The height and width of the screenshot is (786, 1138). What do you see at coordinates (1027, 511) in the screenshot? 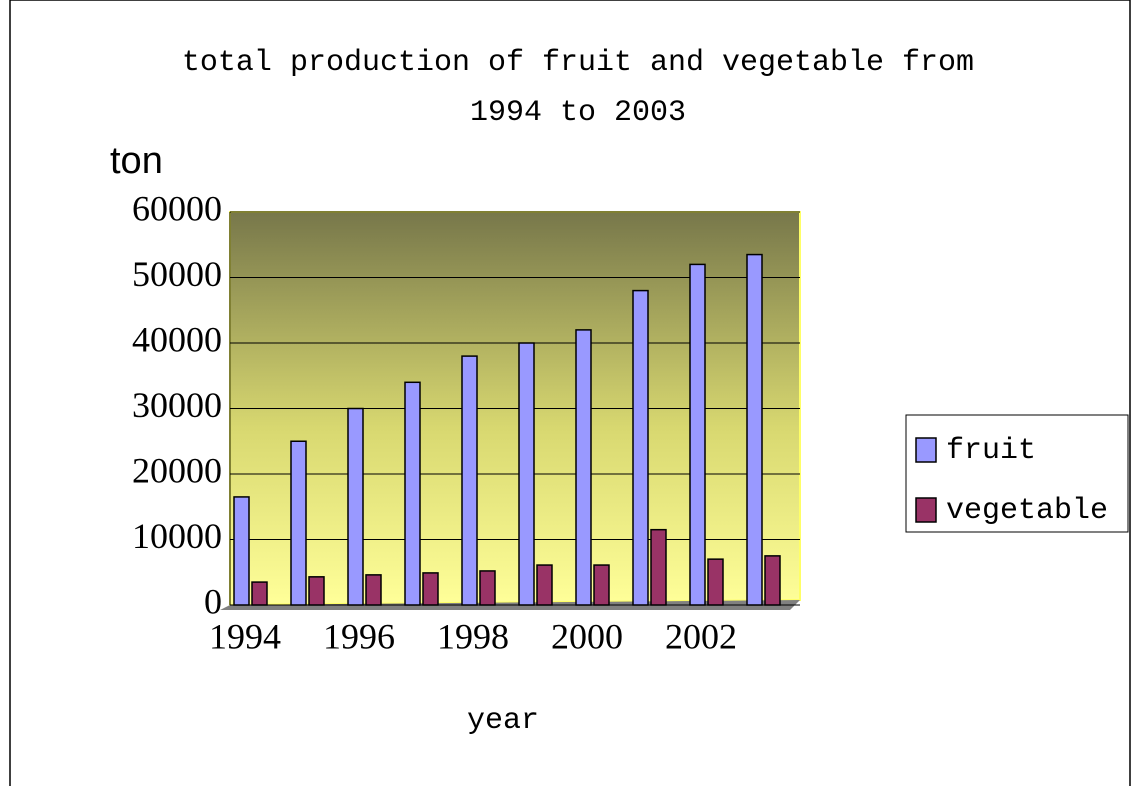
I see `legend-label: vegetable` at bounding box center [1027, 511].